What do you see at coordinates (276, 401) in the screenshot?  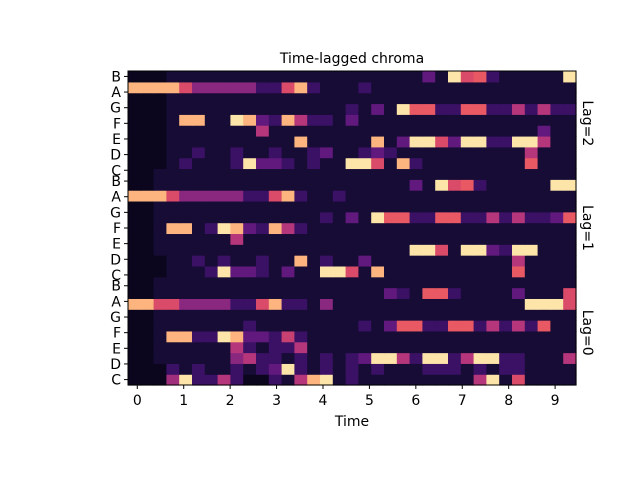 I see `x-tick-label: 3` at bounding box center [276, 401].